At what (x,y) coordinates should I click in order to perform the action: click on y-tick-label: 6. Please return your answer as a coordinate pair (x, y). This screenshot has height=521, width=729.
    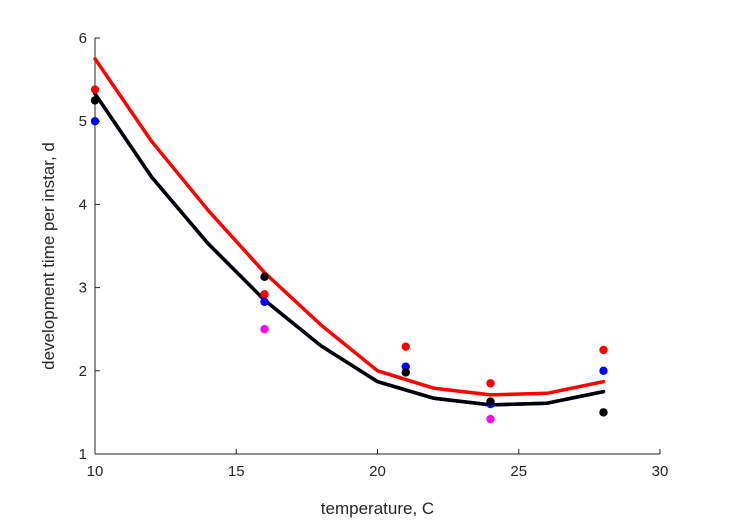
    Looking at the image, I should click on (83, 38).